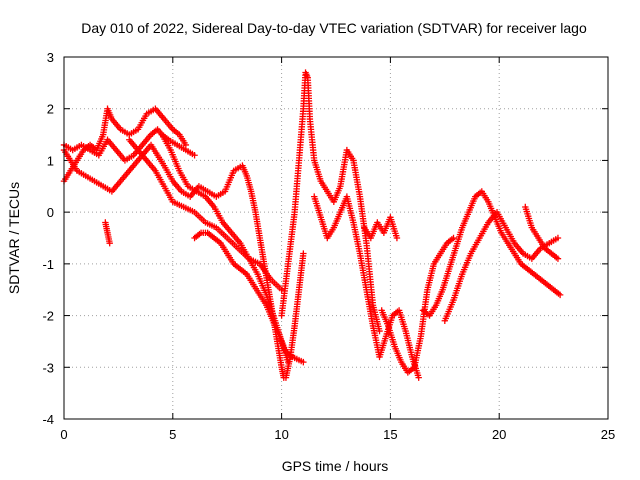  What do you see at coordinates (390, 434) in the screenshot?
I see `x-tick-label: 15` at bounding box center [390, 434].